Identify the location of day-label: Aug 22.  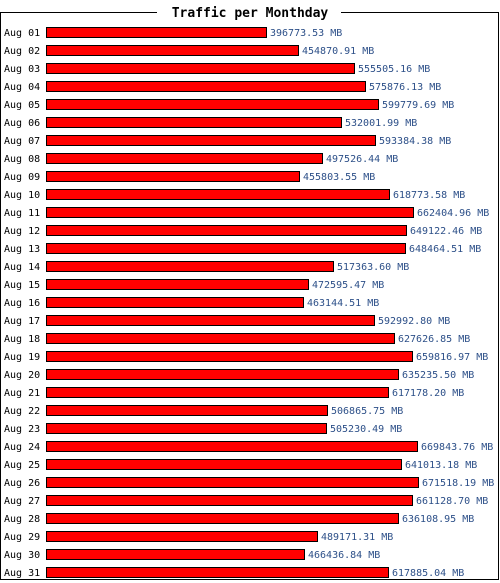
(22, 411).